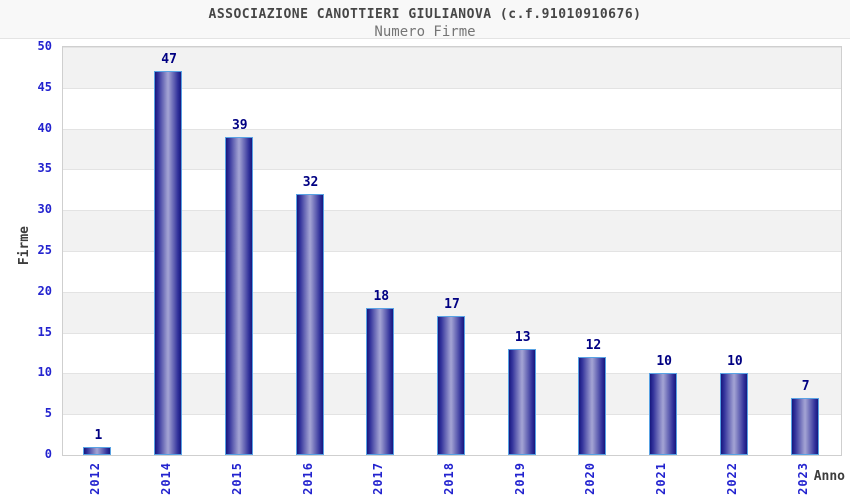 The height and width of the screenshot is (500, 850). Describe the element at coordinates (44, 46) in the screenshot. I see `y-tick-label: 50` at that location.